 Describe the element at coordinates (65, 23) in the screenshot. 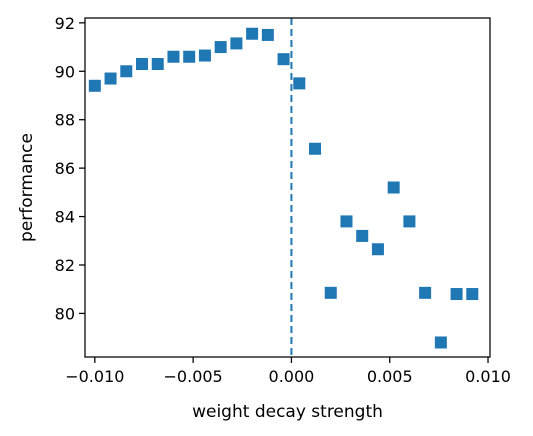

I see `y-tick-label: 92` at that location.